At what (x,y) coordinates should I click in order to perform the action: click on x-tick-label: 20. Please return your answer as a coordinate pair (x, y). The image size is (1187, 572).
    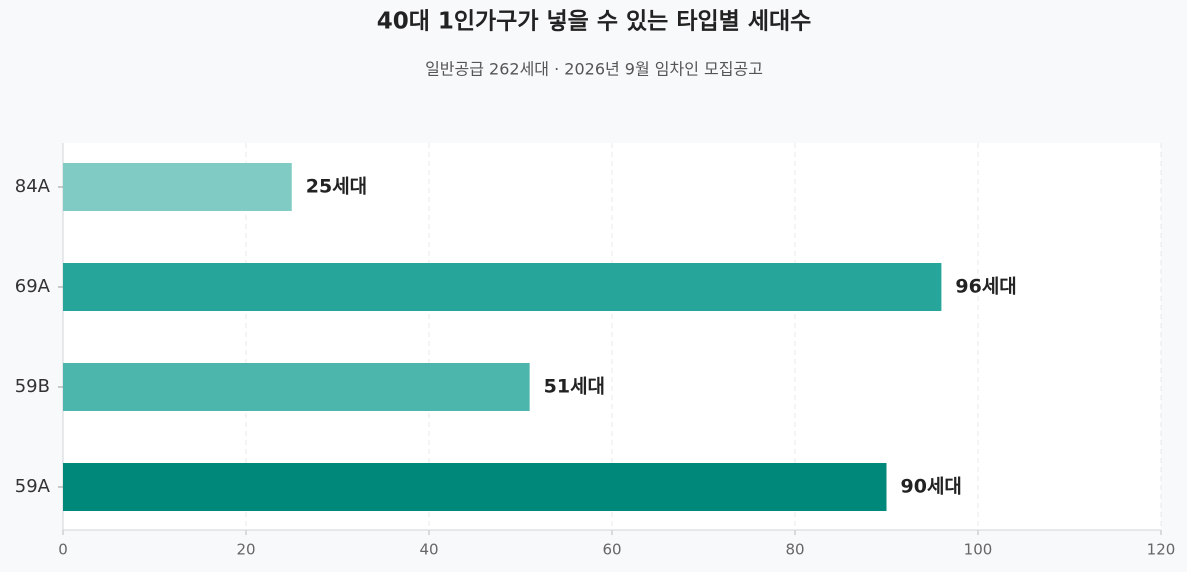
    Looking at the image, I should click on (245, 550).